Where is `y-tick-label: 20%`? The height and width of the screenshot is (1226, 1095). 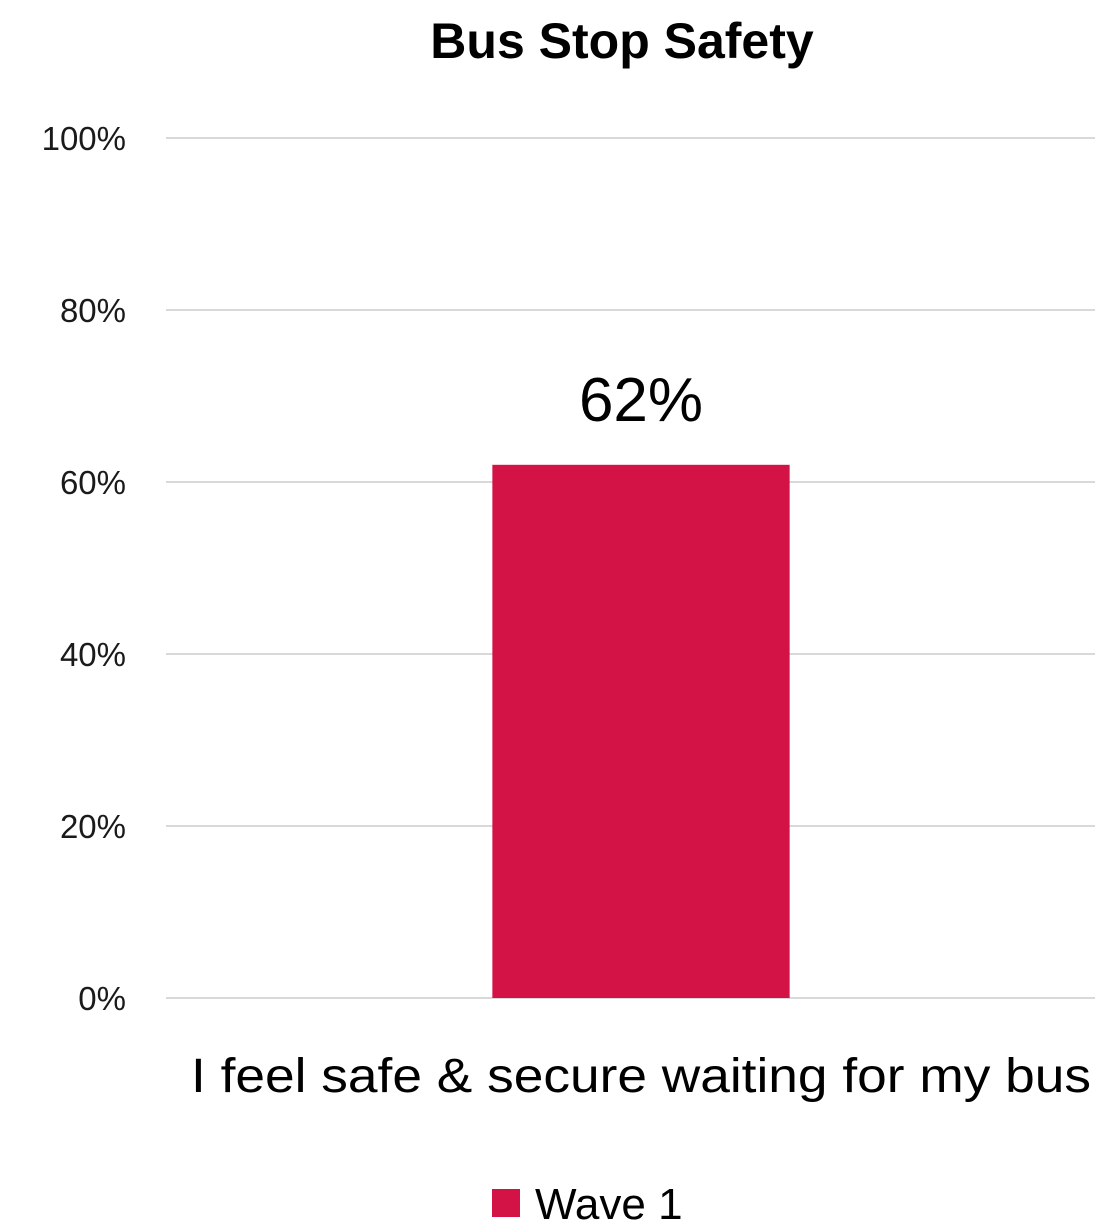 y-tick-label: 20% is located at coordinates (93, 826).